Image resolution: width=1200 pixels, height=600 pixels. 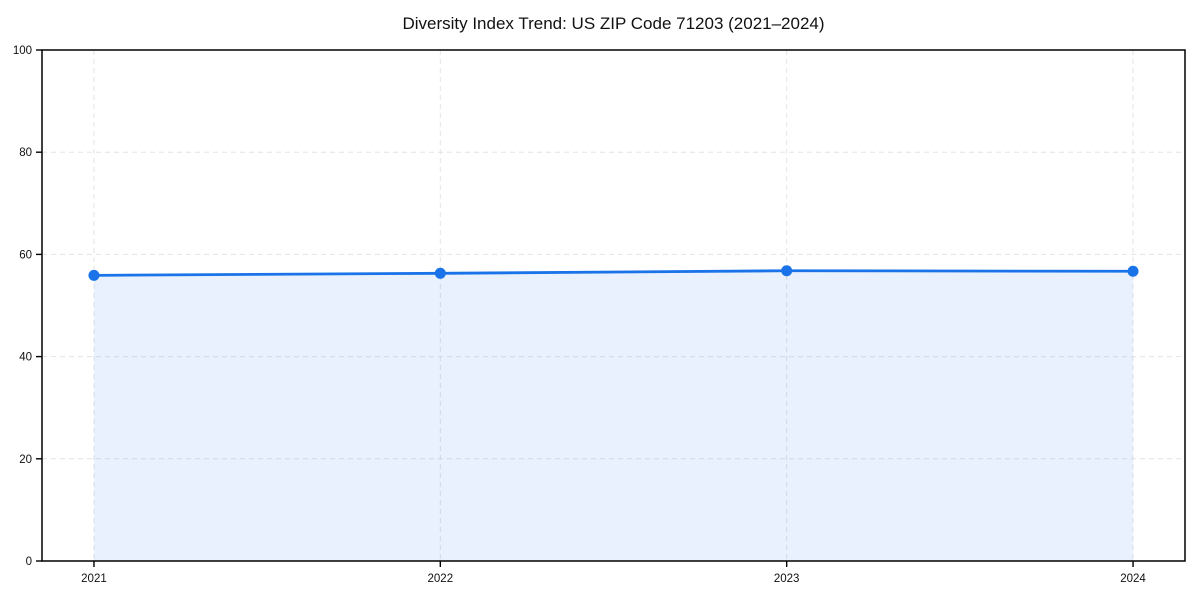 What do you see at coordinates (22, 51) in the screenshot?
I see `y-tick-label: 100` at bounding box center [22, 51].